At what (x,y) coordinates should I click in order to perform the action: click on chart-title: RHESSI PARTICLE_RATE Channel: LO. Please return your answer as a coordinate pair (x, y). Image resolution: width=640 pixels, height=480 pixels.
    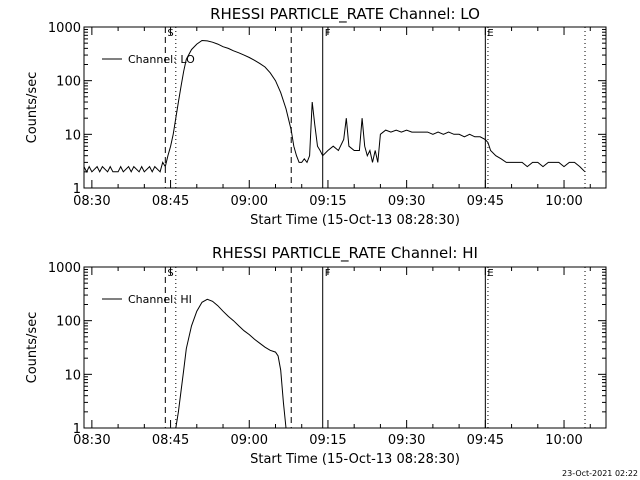
    Looking at the image, I should click on (345, 14).